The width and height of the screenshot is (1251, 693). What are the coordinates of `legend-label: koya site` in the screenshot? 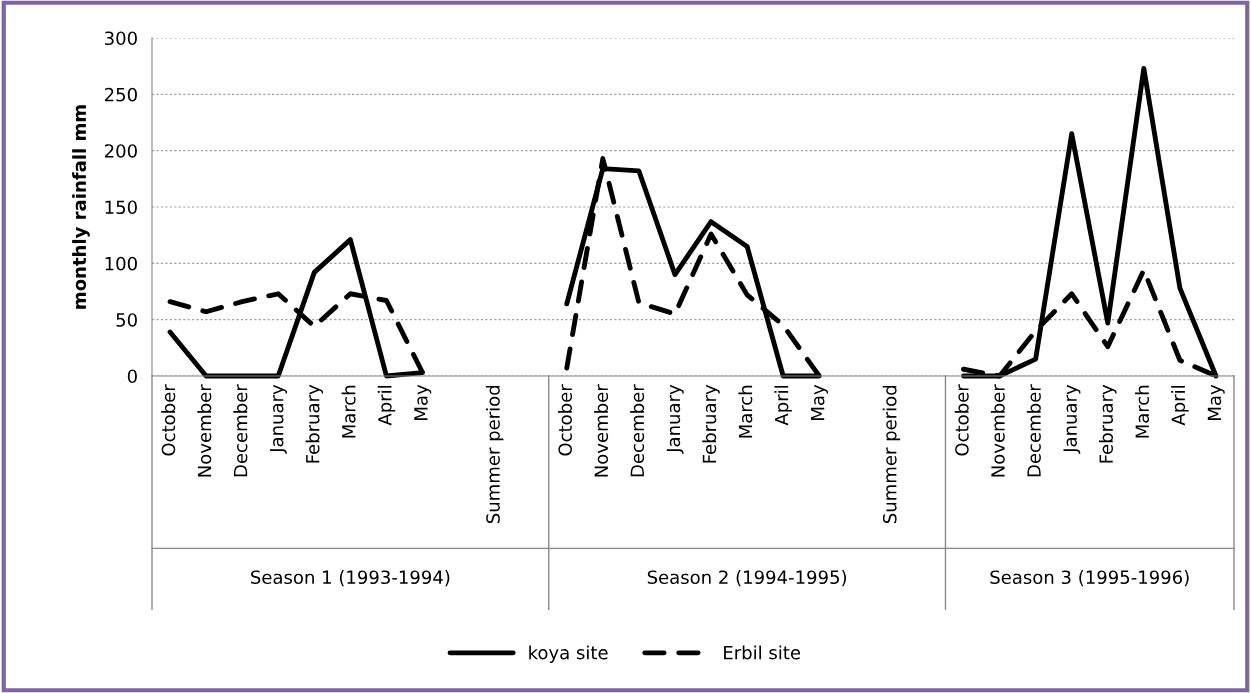 It's located at (568, 654).